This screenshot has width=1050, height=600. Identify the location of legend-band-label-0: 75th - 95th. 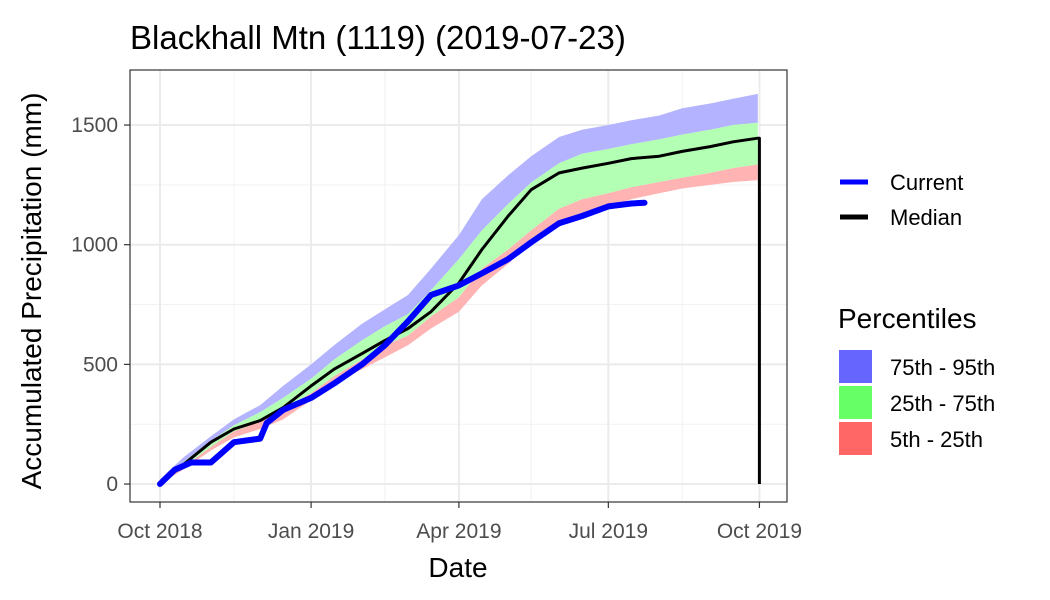
(942, 367).